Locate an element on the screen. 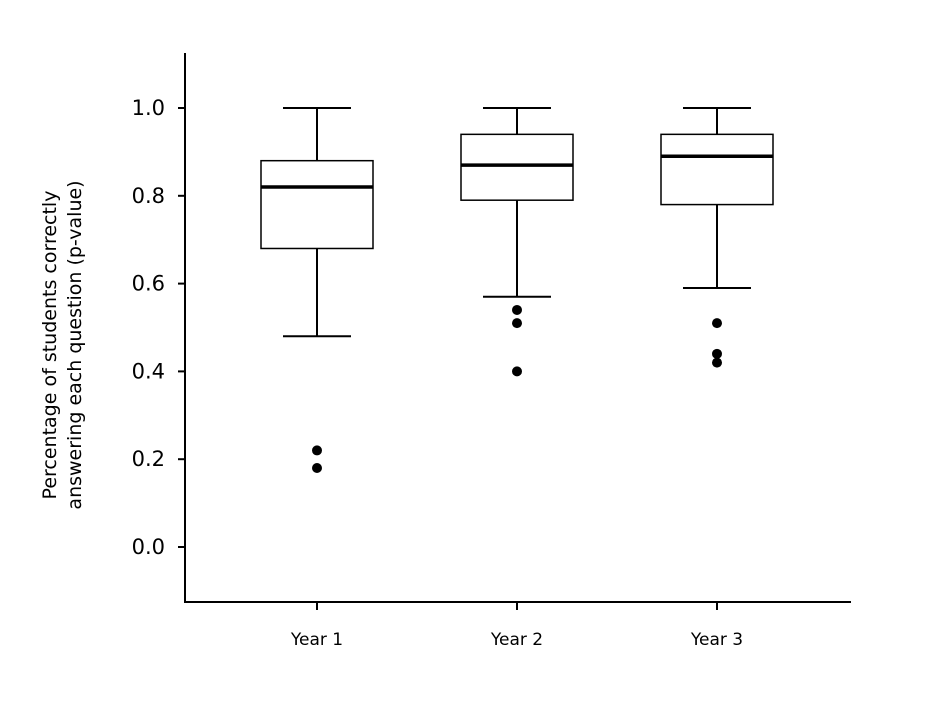  y-tick-label: 1.0 is located at coordinates (148, 108).